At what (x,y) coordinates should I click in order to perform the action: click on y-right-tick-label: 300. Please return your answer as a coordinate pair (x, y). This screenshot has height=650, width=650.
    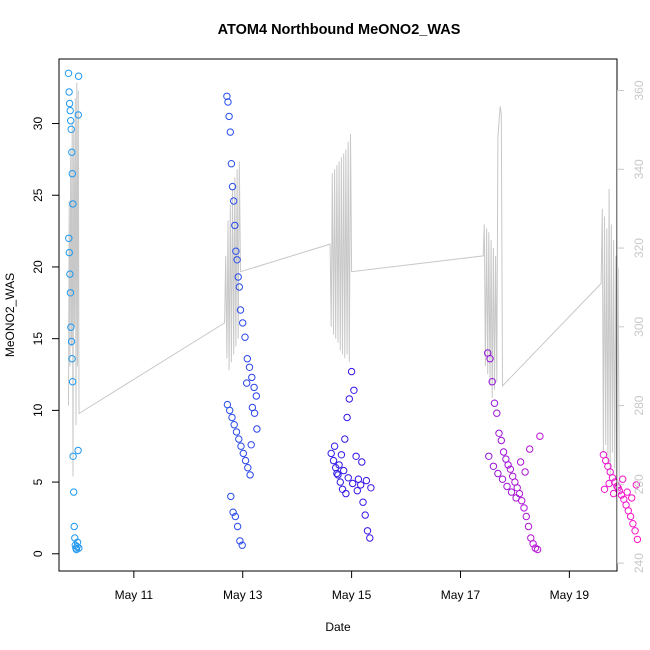
    Looking at the image, I should click on (639, 326).